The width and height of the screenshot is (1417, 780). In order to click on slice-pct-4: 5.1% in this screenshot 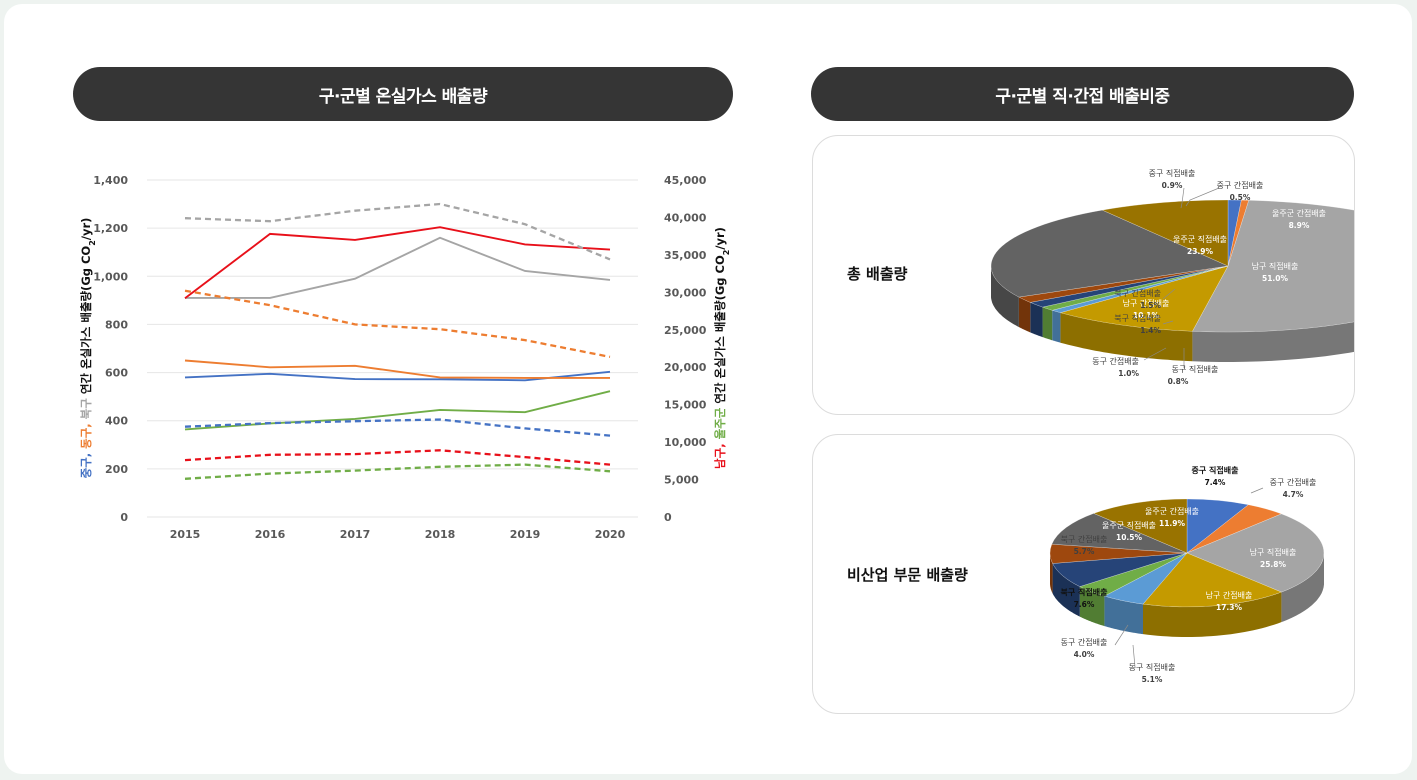, I will do `click(1152, 679)`.